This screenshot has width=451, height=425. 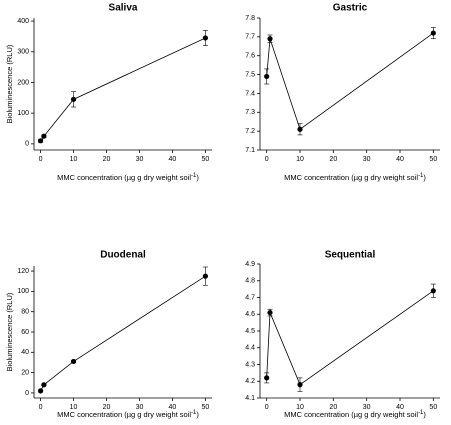 I want to click on y-tick-label: 4.1, so click(x=250, y=398).